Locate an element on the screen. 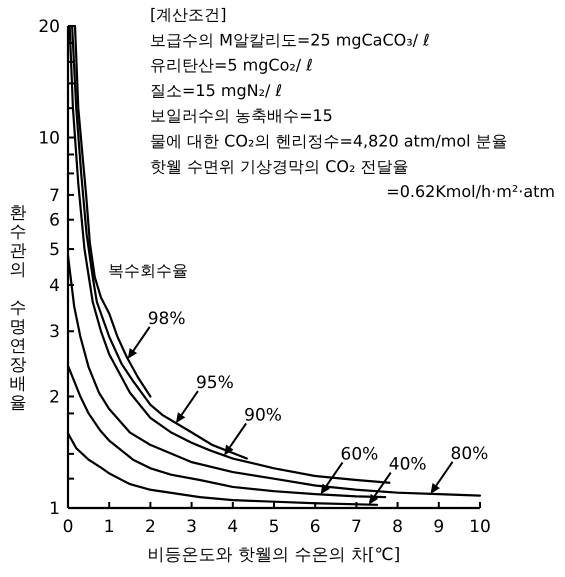  text: 90% is located at coordinates (263, 415).